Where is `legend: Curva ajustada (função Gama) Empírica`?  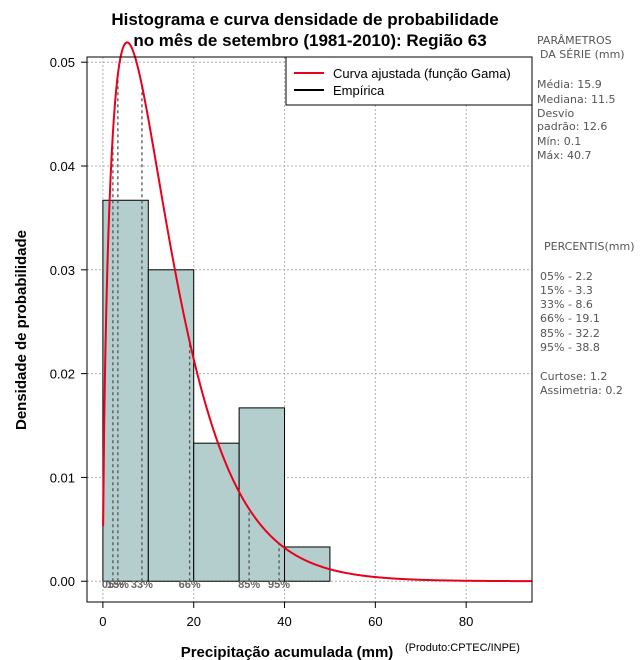 legend: Curva ajustada (função Gama) Empírica is located at coordinates (409, 81).